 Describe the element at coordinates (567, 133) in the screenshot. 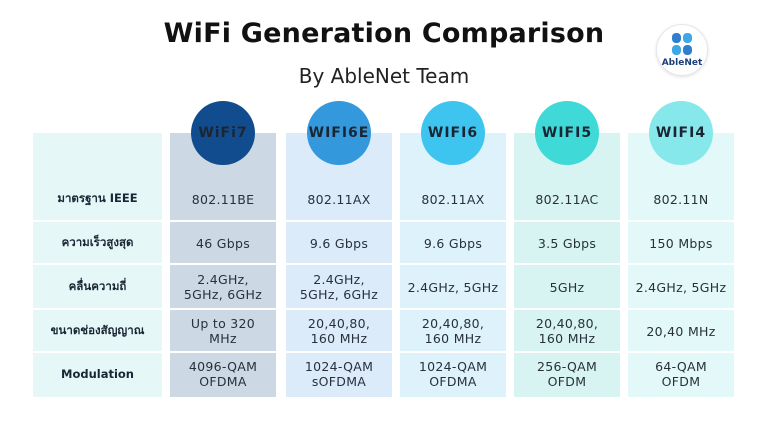

I see `generation-badge-wifi5: WIFI5` at that location.